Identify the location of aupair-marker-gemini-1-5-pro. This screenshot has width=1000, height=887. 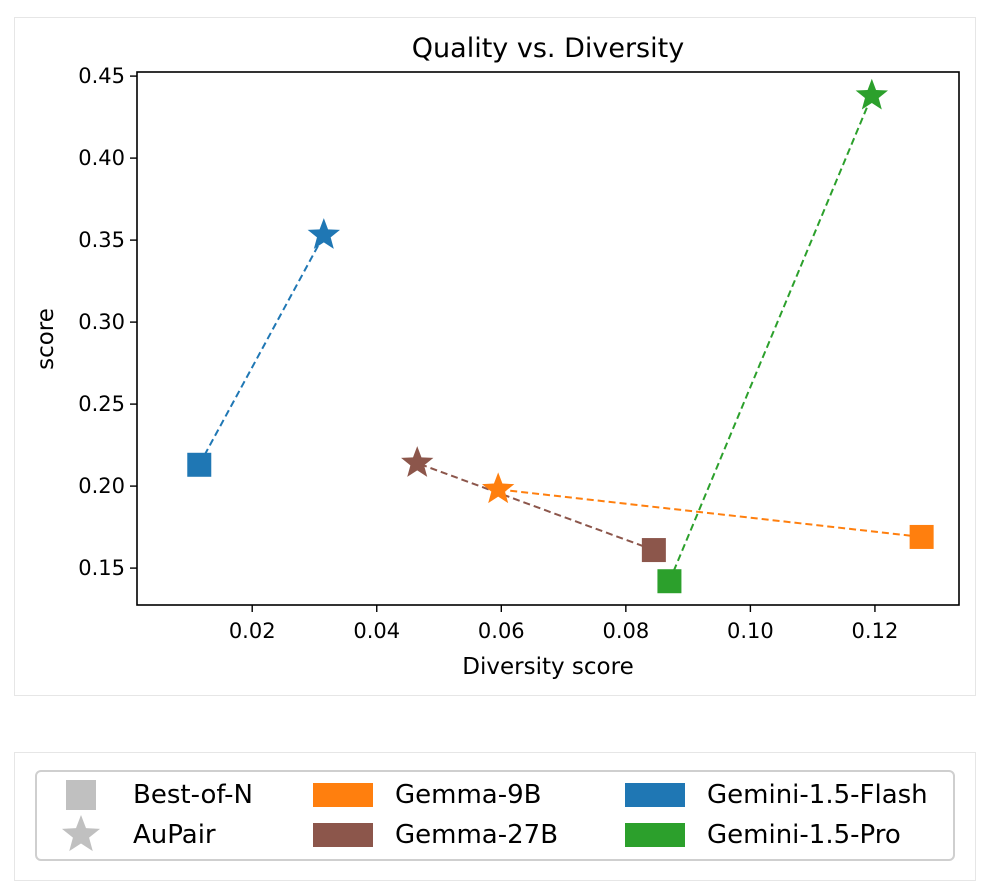
(871, 94).